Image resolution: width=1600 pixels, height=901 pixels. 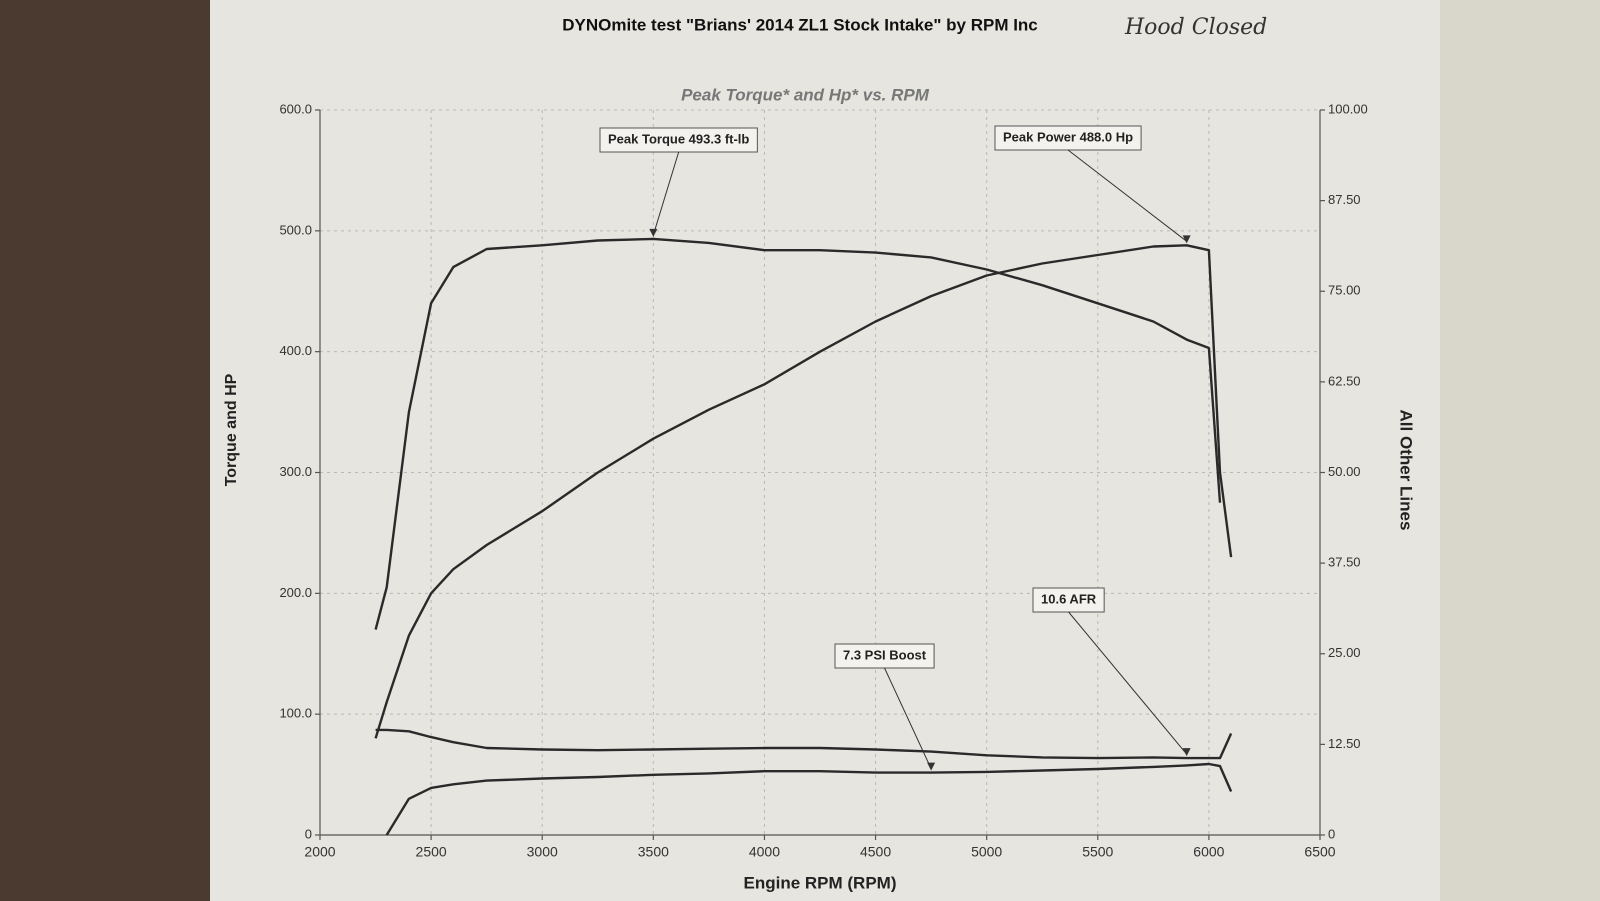 What do you see at coordinates (319, 852) in the screenshot?
I see `x-tick-label: 2000` at bounding box center [319, 852].